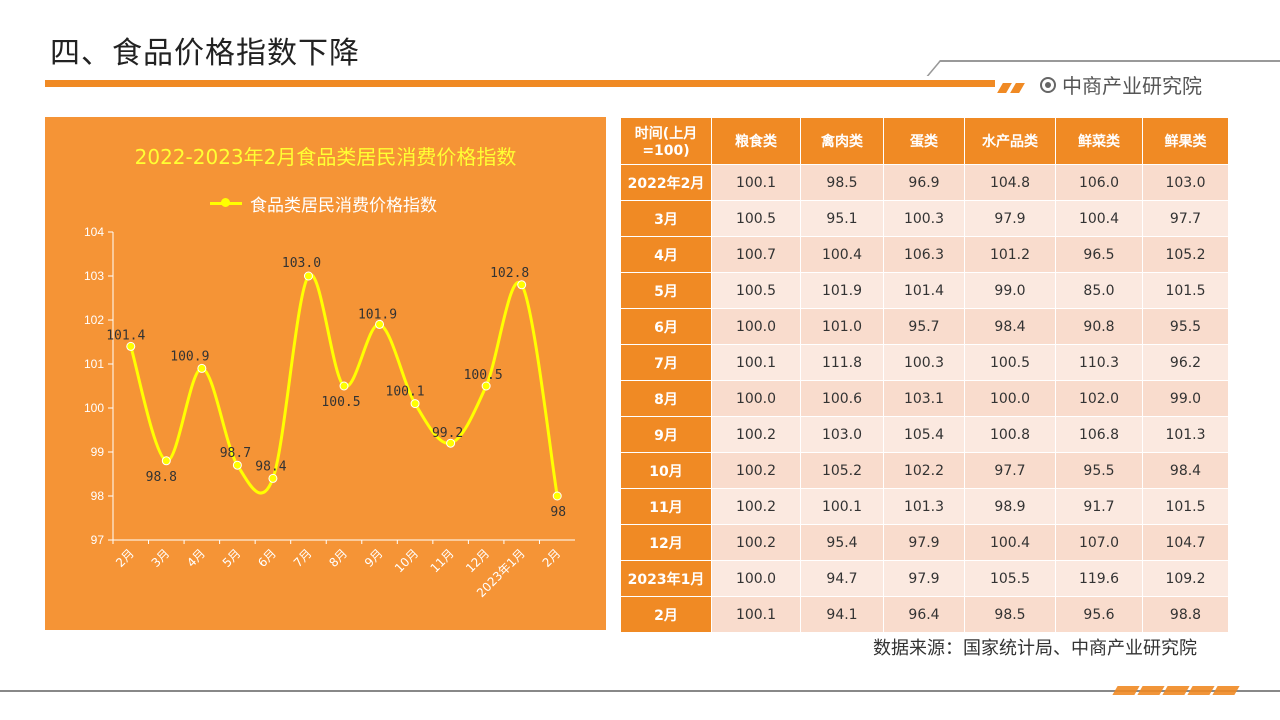 This screenshot has width=1280, height=720. Describe the element at coordinates (232, 558) in the screenshot. I see `x-tick-label: 5月` at that location.